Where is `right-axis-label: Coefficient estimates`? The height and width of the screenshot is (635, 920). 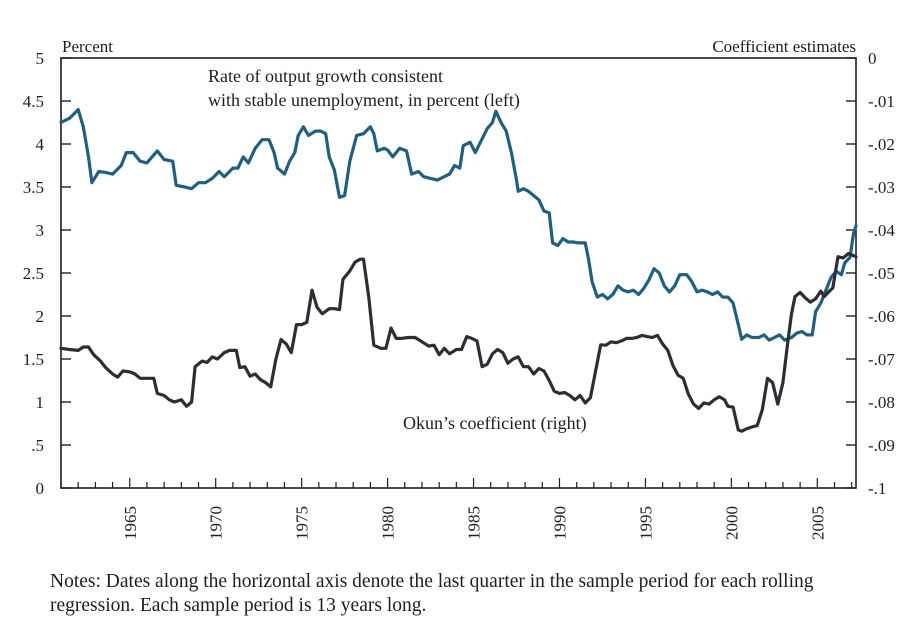 right-axis-label: Coefficient estimates is located at coordinates (784, 46).